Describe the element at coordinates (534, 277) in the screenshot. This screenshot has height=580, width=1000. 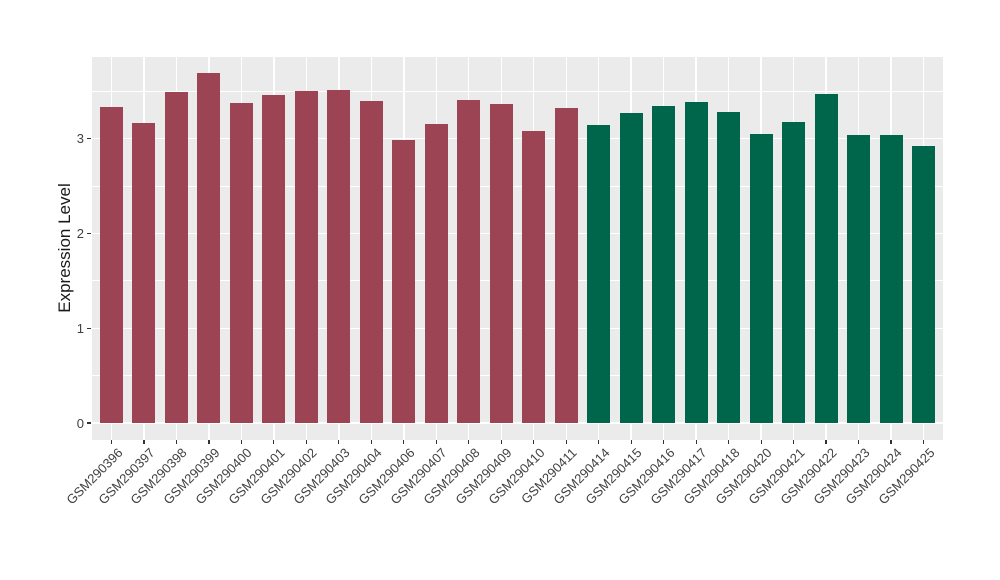
I see `bar-GSM290410` at that location.